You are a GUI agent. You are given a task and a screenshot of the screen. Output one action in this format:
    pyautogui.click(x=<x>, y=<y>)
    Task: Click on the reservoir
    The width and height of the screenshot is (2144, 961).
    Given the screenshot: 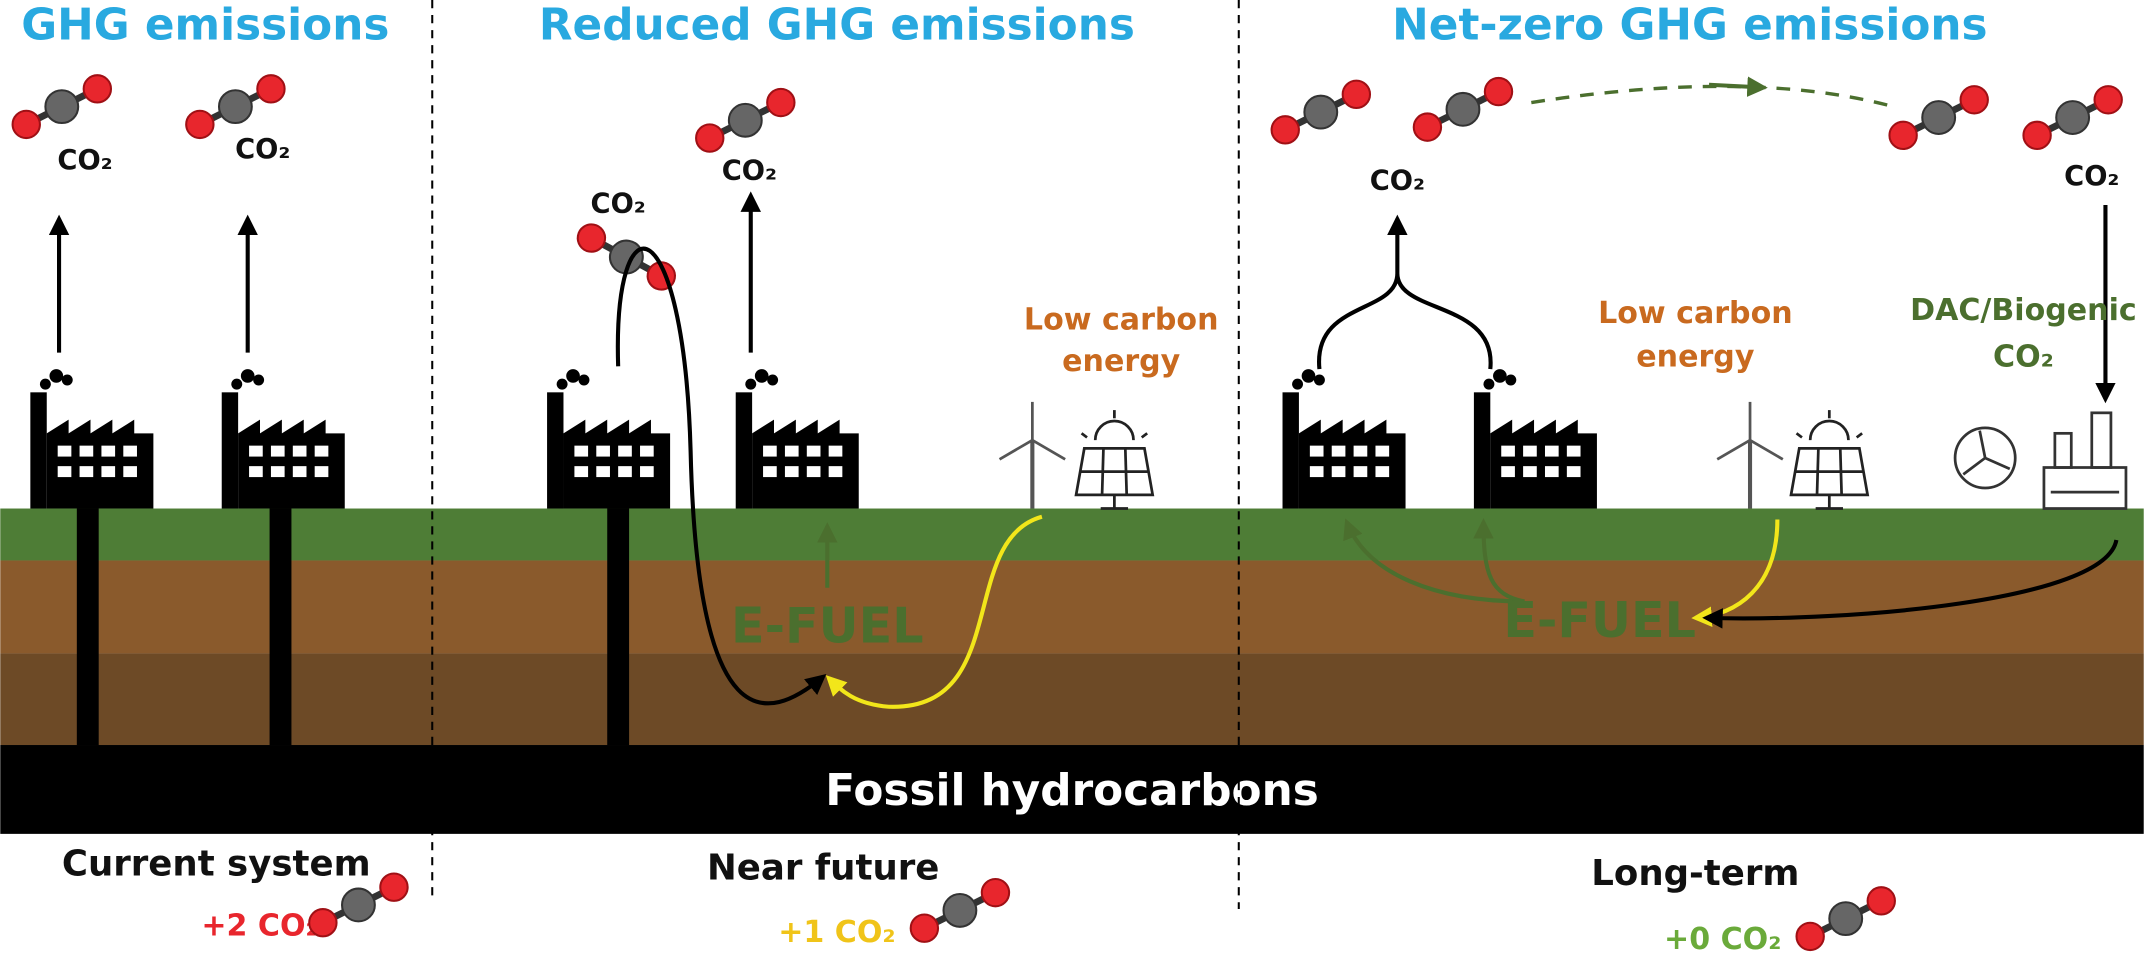 What is the action you would take?
    pyautogui.click(x=1072, y=789)
    